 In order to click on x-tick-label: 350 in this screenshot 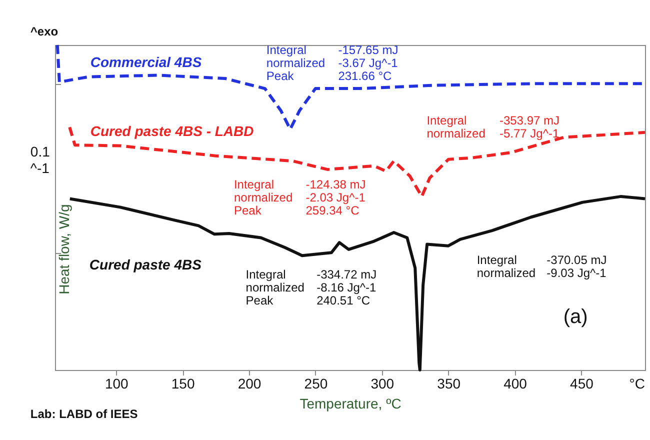, I will do `click(449, 384)`.